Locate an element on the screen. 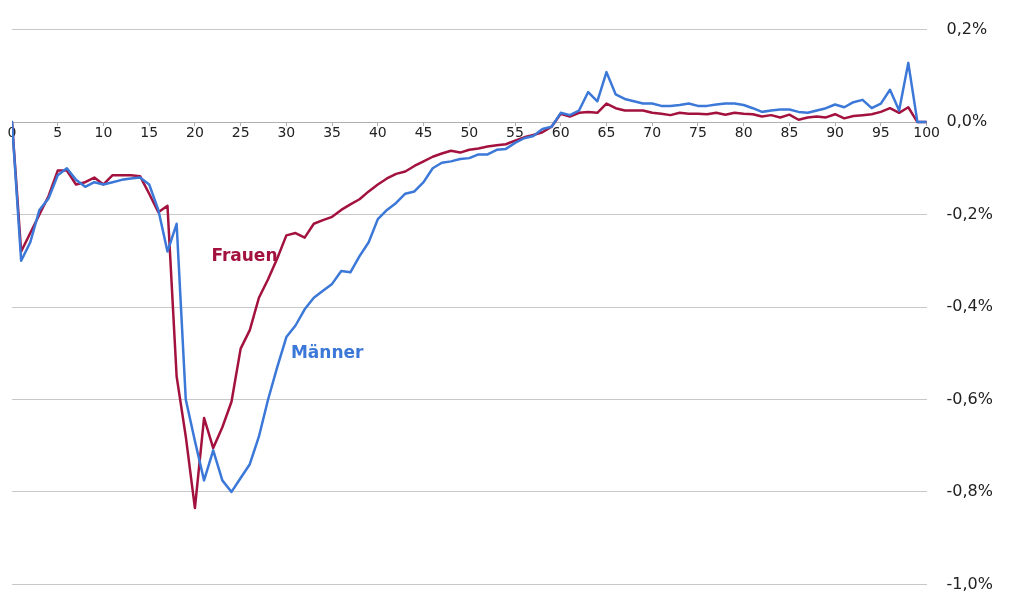  x-tick-label: 40 is located at coordinates (377, 132).